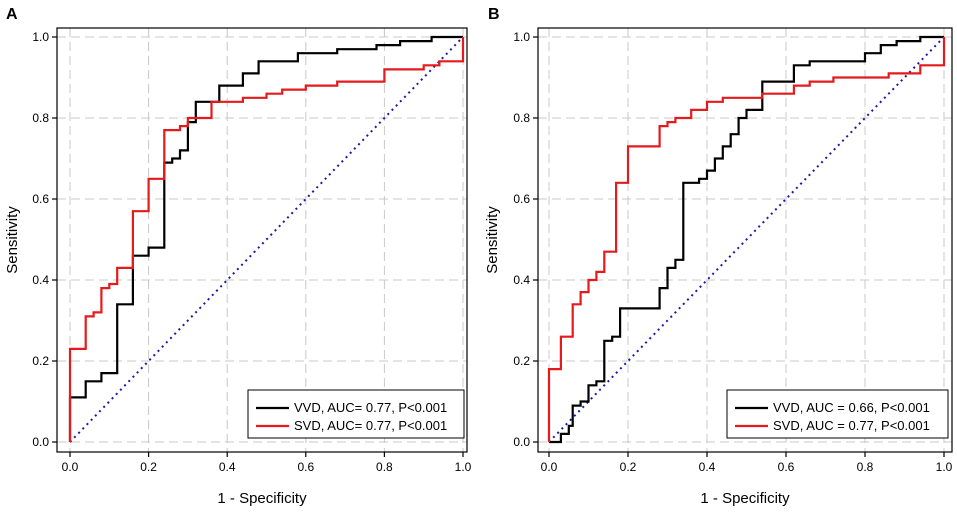  I want to click on legend-label-vvd: VVD, AUC = 0.66, P<0.001, so click(851, 407).